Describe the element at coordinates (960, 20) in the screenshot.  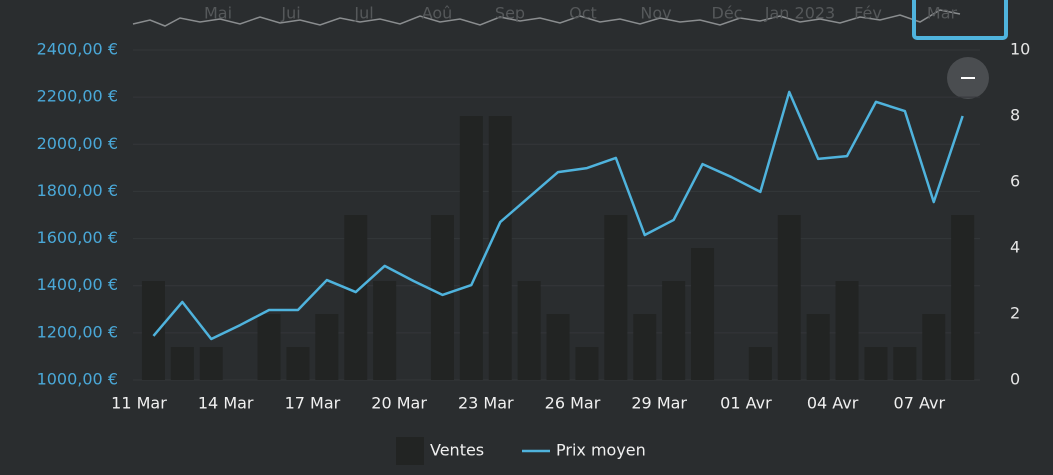
I see `navigator-handle` at that location.